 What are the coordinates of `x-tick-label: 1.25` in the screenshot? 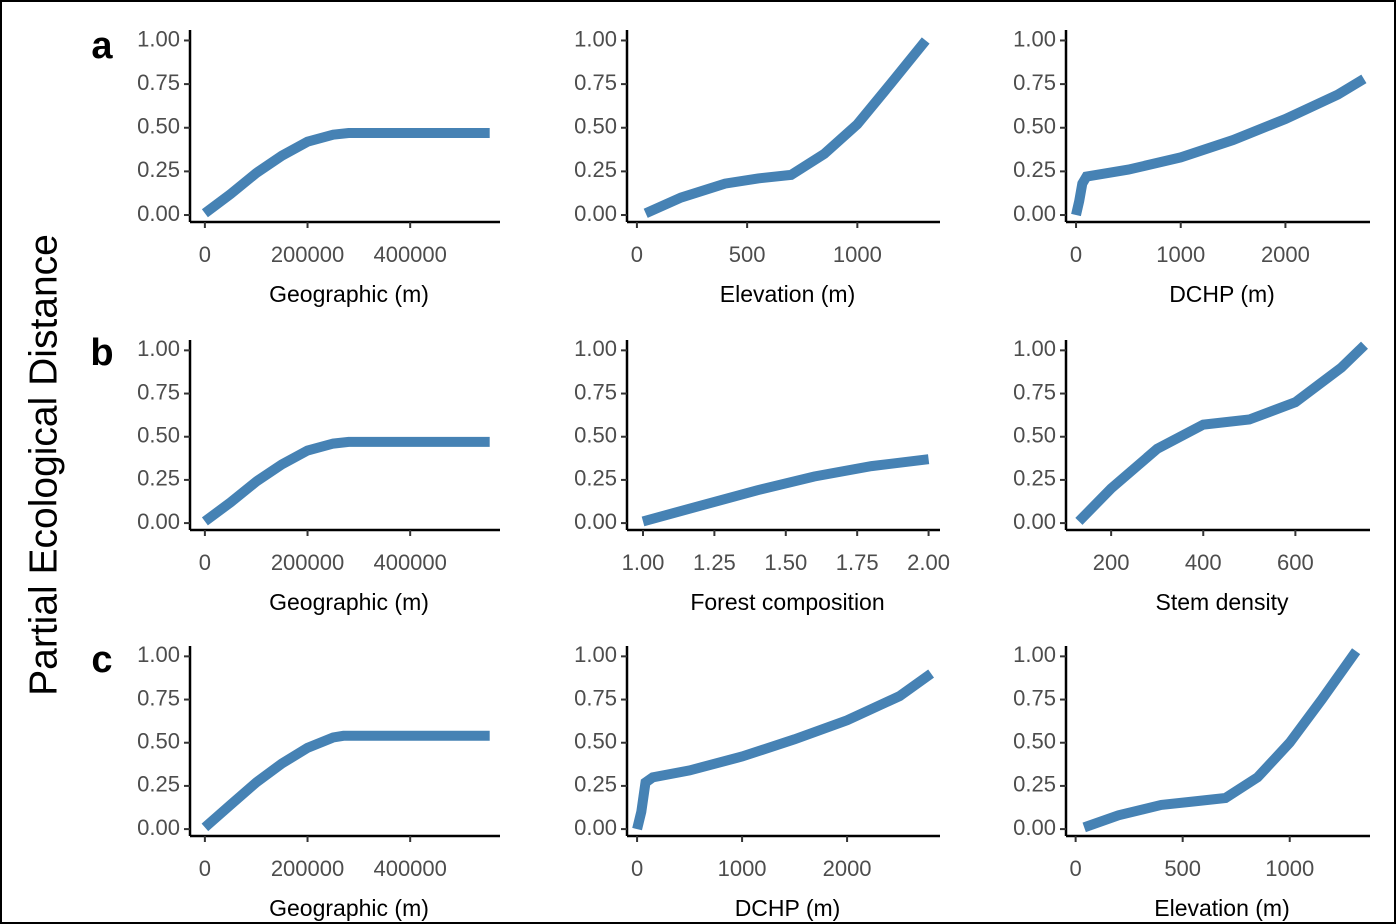 It's located at (714, 562).